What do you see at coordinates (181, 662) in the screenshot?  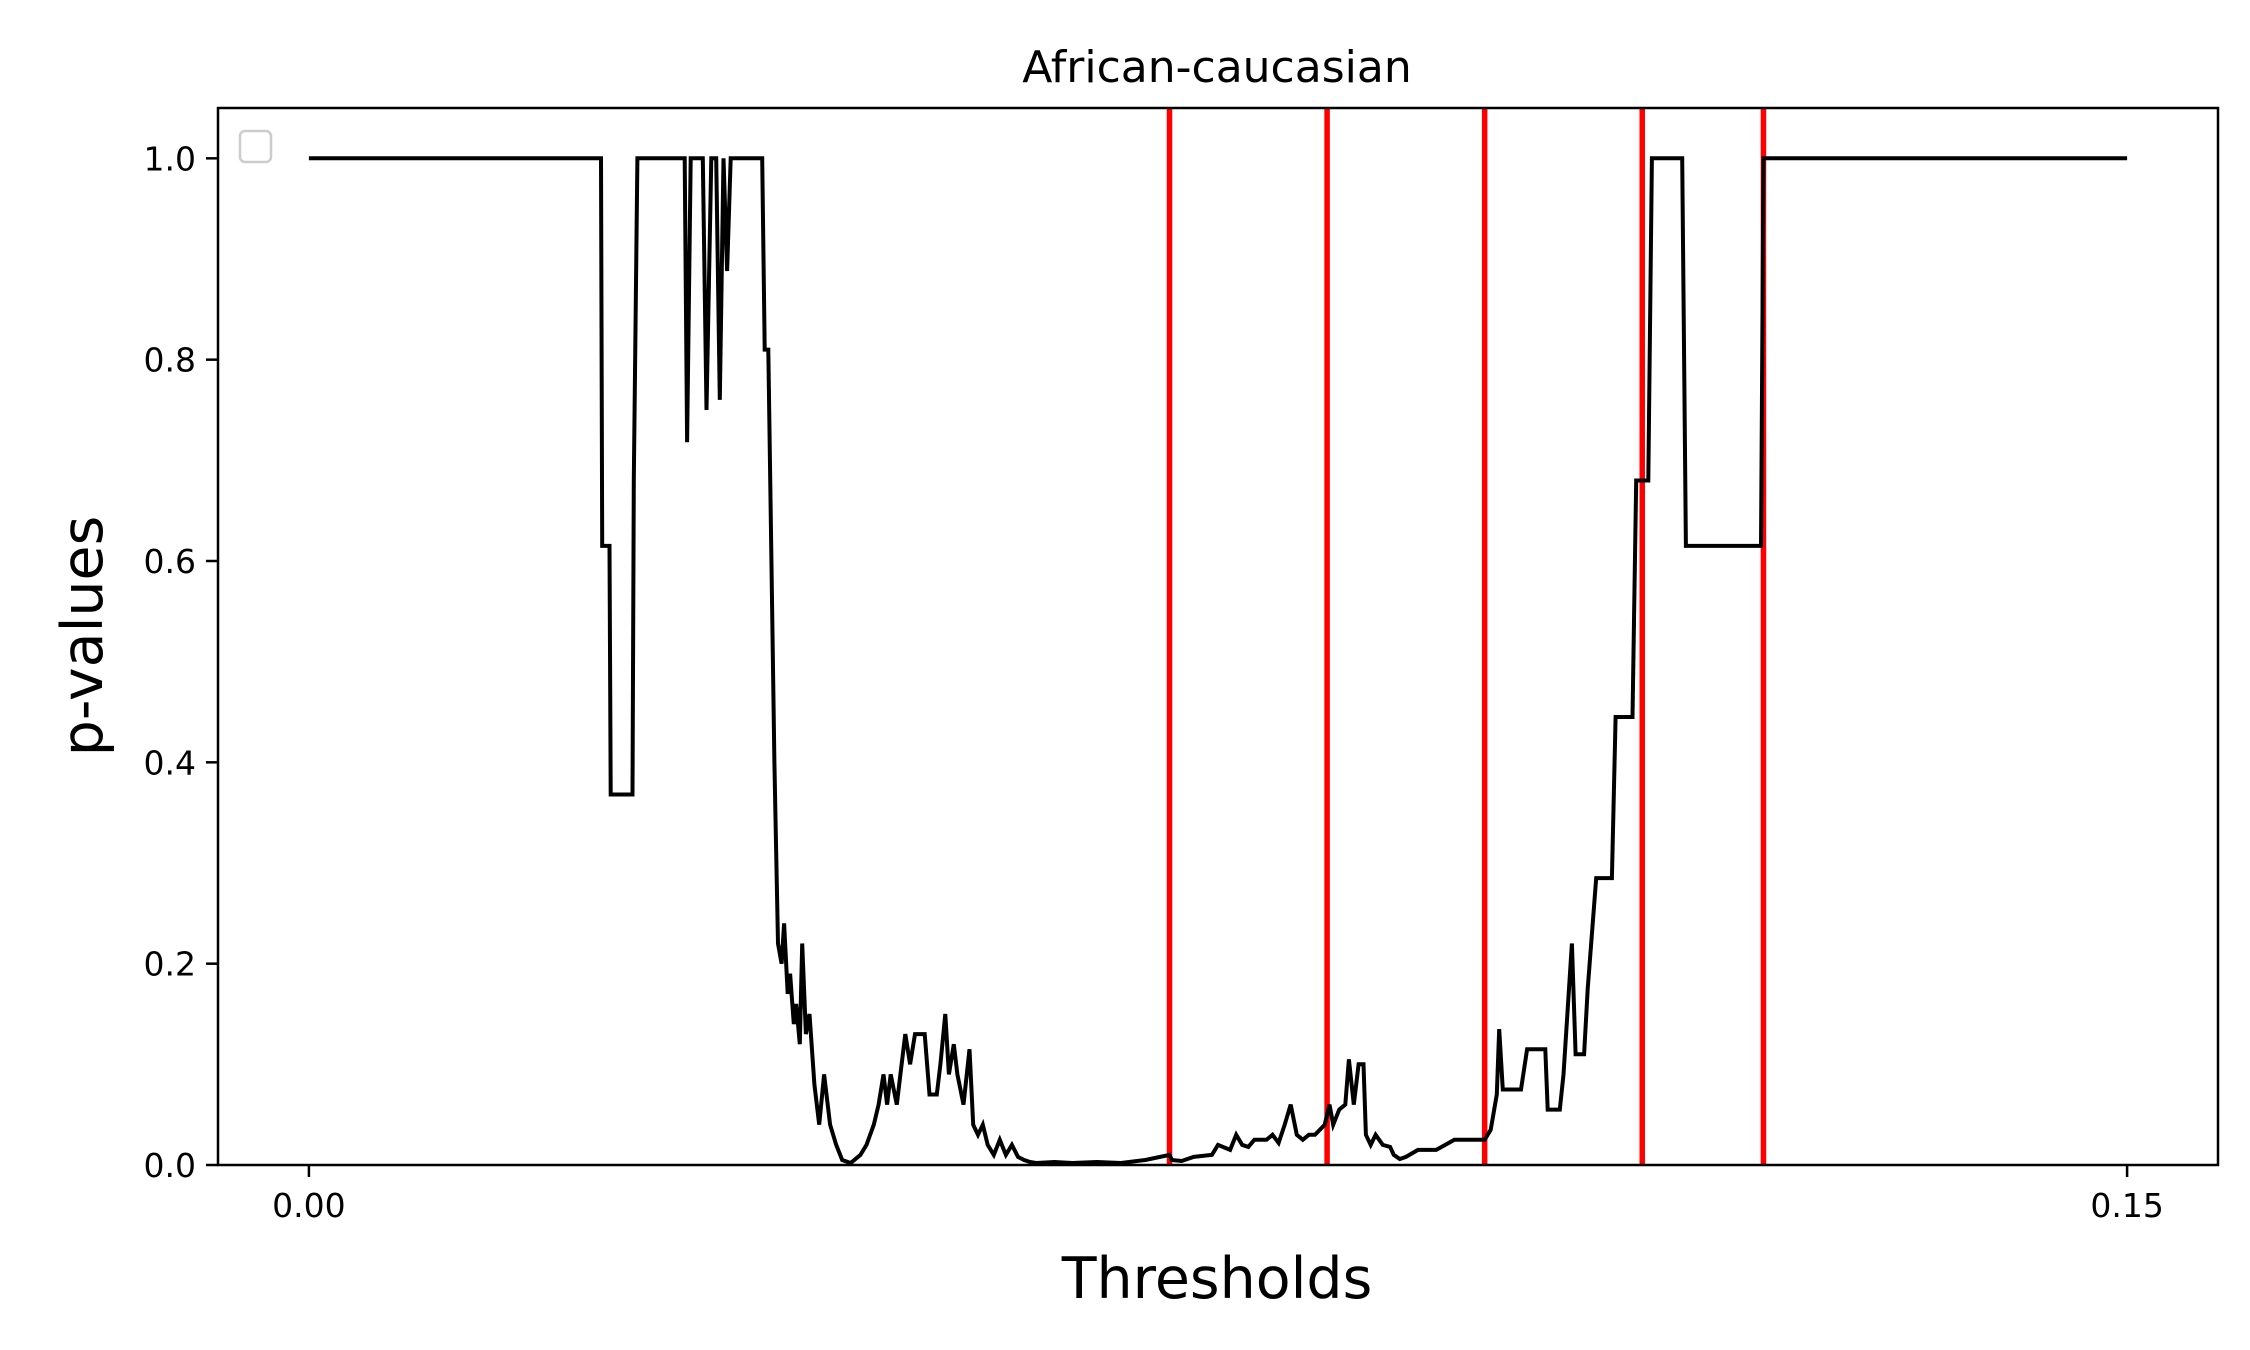 I see `y-axis: 0.0 0.2 0.4 0.6 0.8 1.0` at bounding box center [181, 662].